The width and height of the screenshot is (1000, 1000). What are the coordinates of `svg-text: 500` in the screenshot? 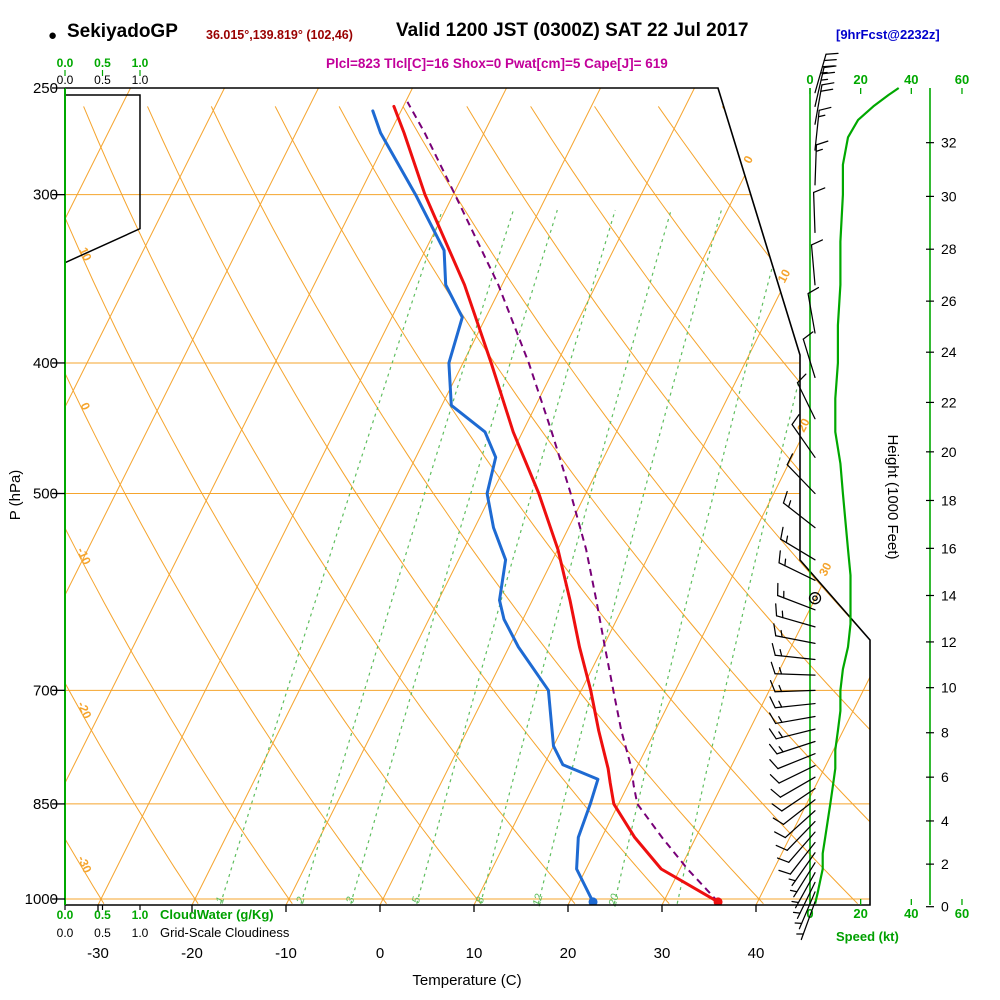 It's located at (45, 494).